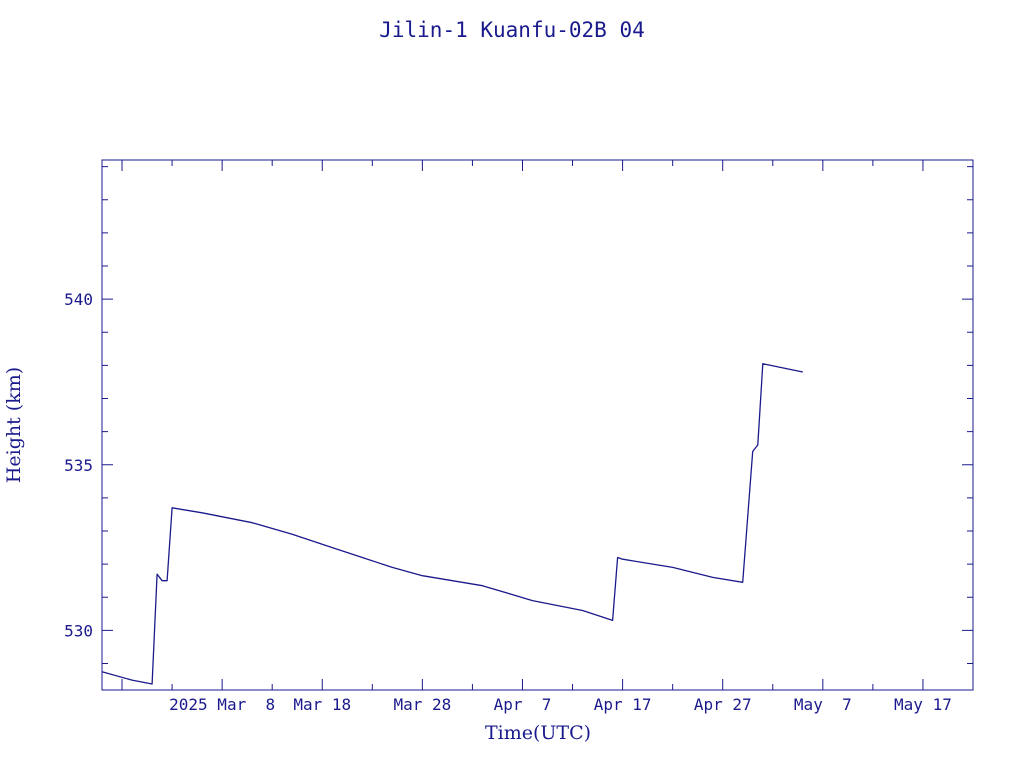  I want to click on x-tick-label: Apr 7, so click(523, 704).